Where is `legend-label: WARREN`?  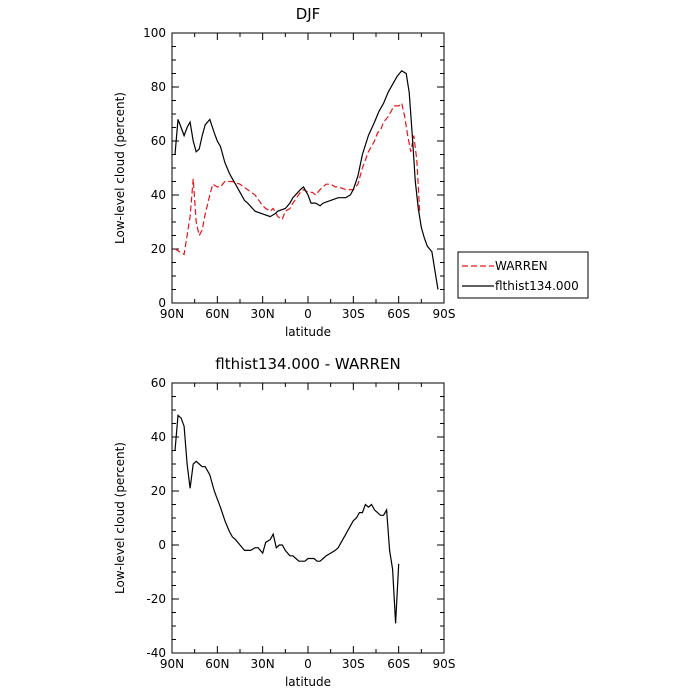
legend-label: WARREN is located at coordinates (521, 266).